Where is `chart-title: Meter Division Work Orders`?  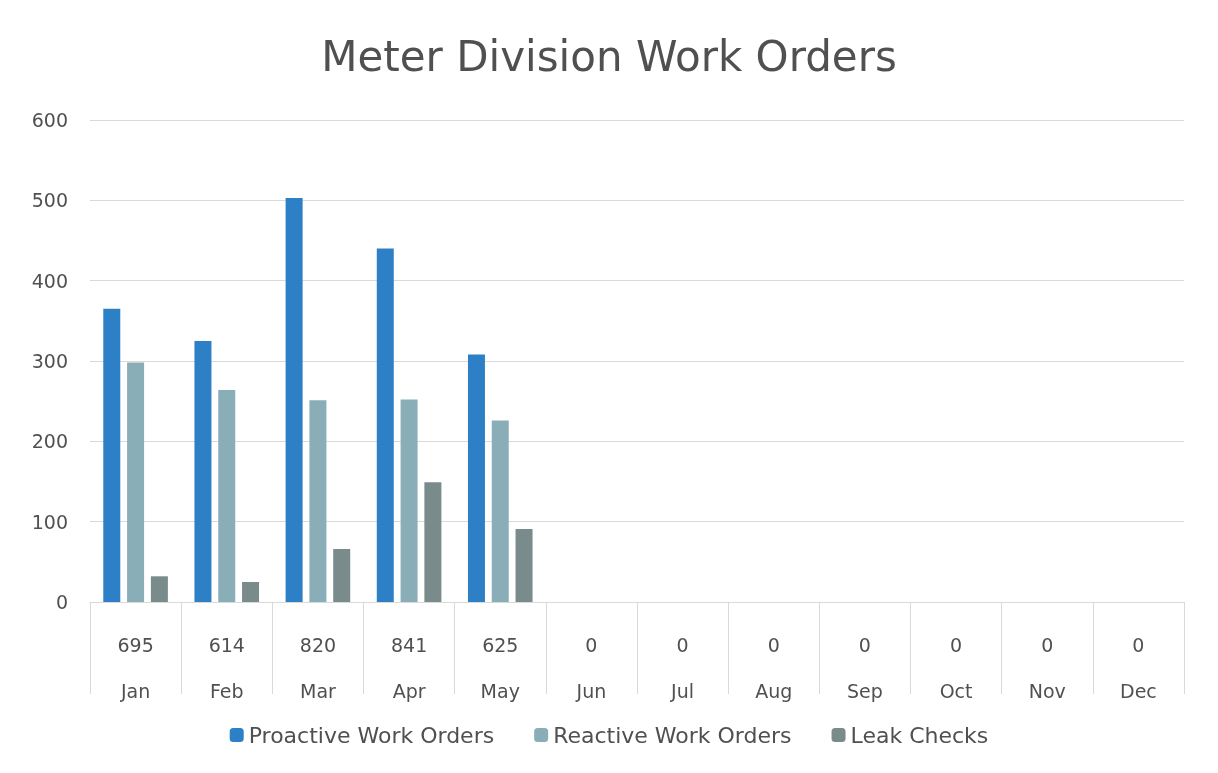
chart-title: Meter Division Work Orders is located at coordinates (609, 56).